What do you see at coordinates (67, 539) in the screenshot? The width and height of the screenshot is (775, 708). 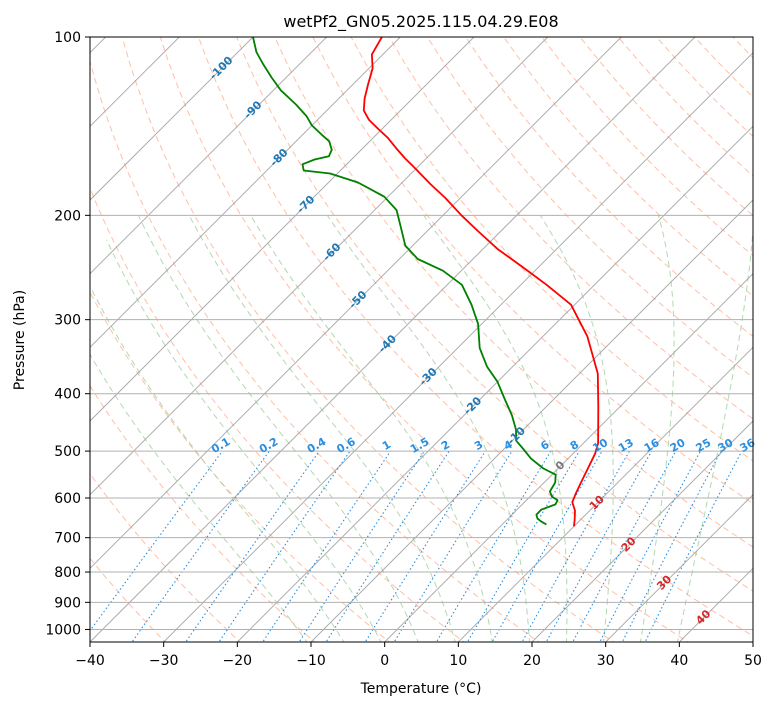 I see `y-tick-label: 700` at bounding box center [67, 539].